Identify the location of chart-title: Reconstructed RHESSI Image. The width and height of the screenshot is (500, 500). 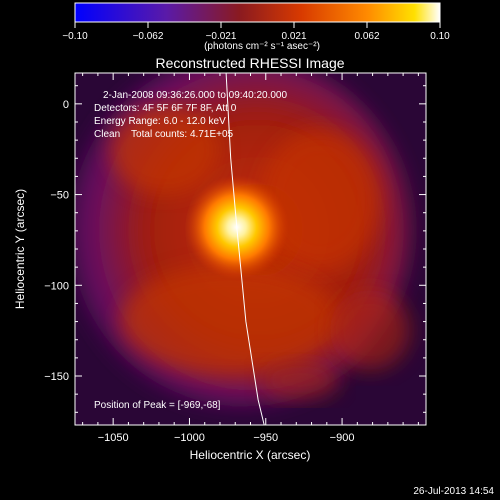
(249, 63).